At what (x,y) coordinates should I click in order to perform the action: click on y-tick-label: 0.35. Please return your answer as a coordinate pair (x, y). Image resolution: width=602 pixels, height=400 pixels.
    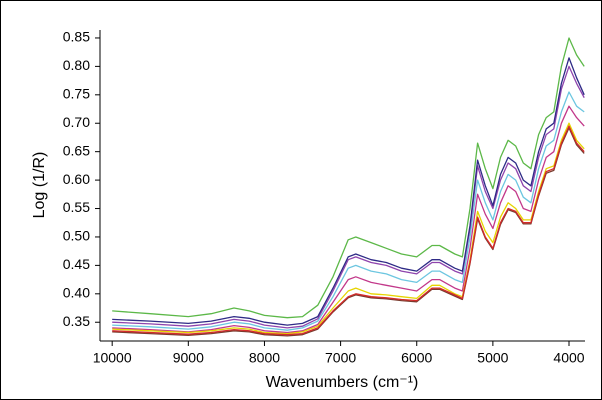
    Looking at the image, I should click on (76, 321).